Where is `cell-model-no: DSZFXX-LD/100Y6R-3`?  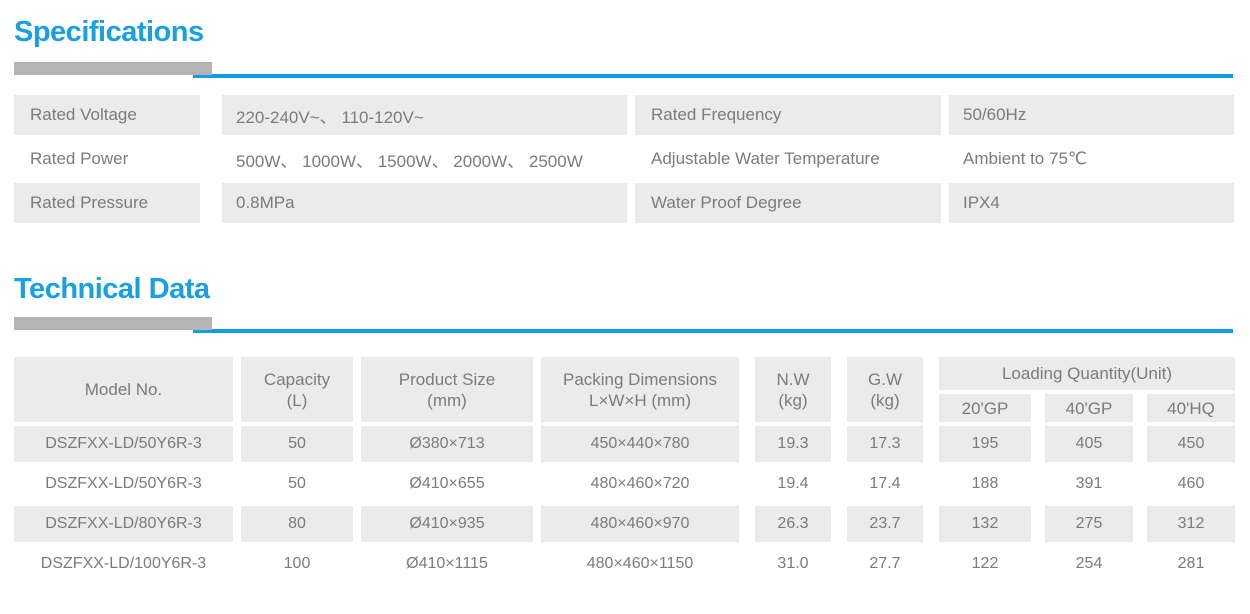 cell-model-no: DSZFXX-LD/100Y6R-3 is located at coordinates (123, 564).